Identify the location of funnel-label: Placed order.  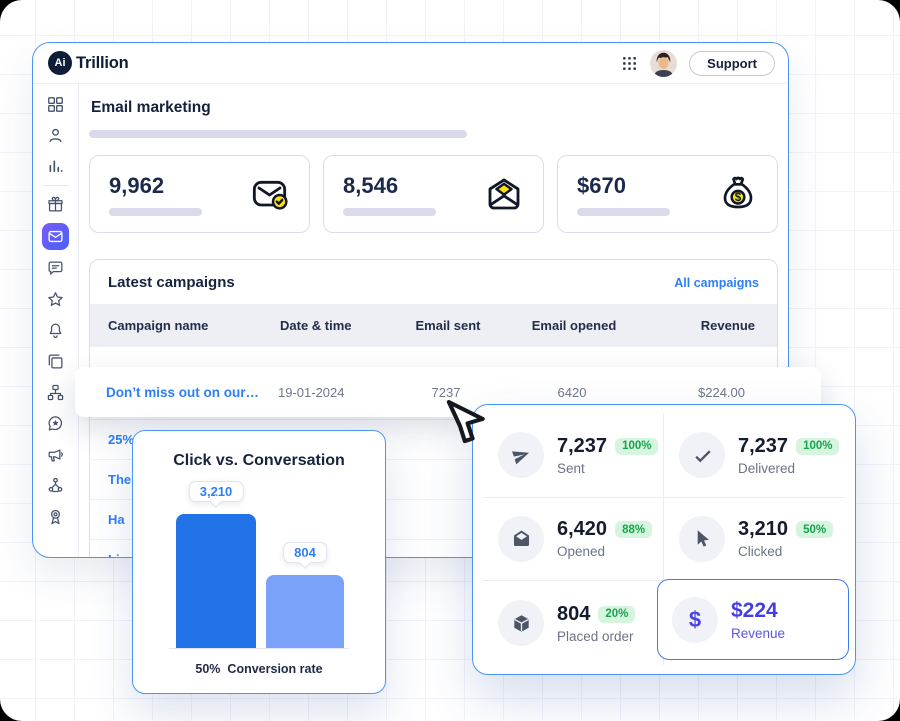
(595, 636).